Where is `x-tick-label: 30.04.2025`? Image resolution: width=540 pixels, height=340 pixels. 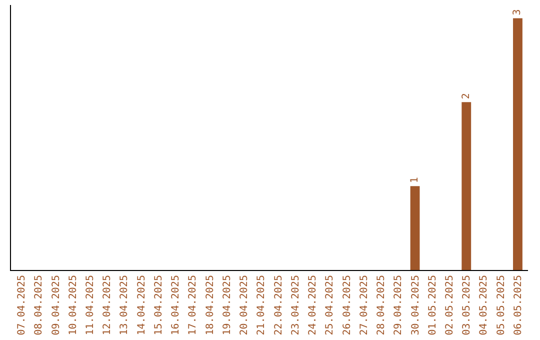
x-tick-label: 30.04.2025 is located at coordinates (416, 305).